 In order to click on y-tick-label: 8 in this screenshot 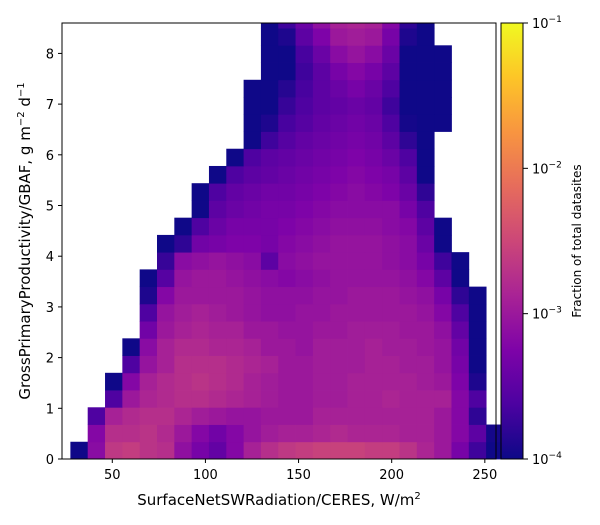, I will do `click(50, 54)`.